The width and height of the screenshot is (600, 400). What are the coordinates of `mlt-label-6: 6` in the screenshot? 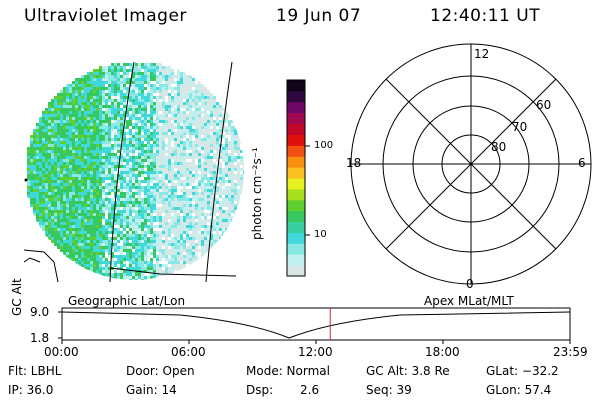 It's located at (582, 163).